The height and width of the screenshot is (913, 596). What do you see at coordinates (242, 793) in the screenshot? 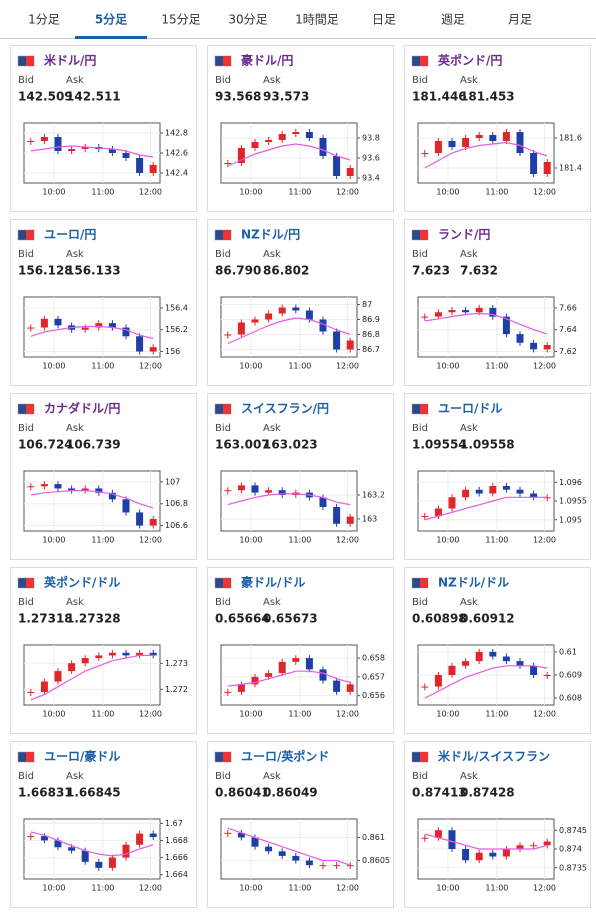
I see `bid-value: 0.86041` at bounding box center [242, 793].